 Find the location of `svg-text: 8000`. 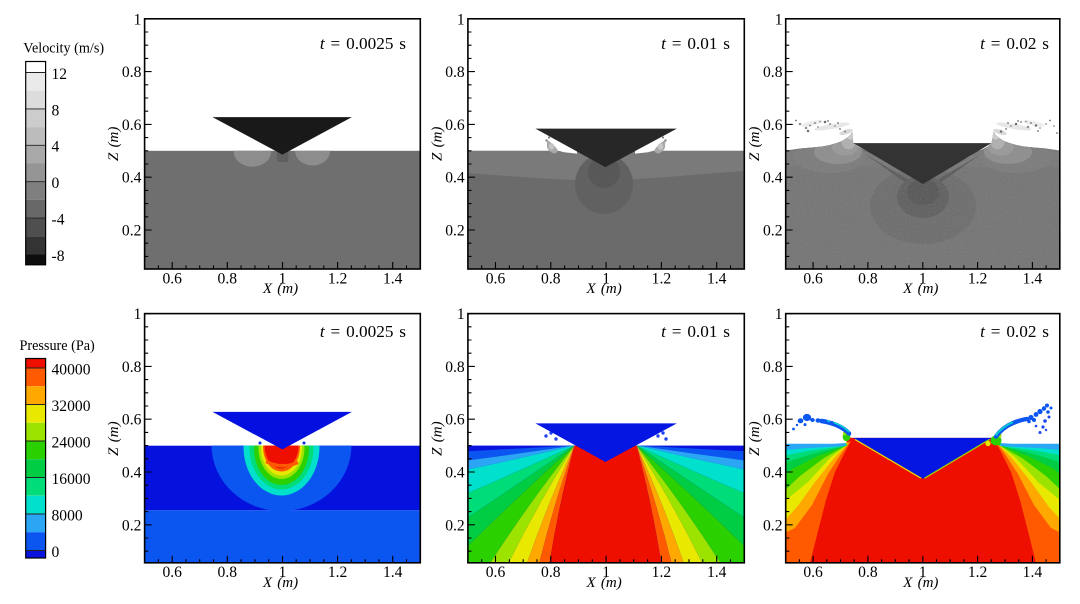

svg-text: 8000 is located at coordinates (67, 515).